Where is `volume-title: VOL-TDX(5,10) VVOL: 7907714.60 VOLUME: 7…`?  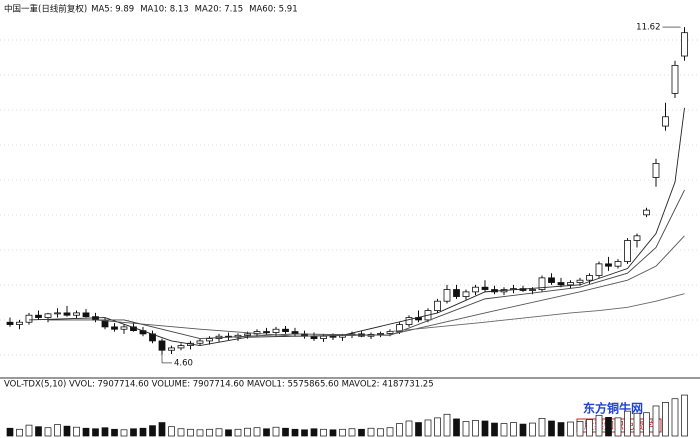
volume-title: VOL-TDX(5,10) VVOL: 7907714.60 VOLUME: 7… is located at coordinates (219, 385).